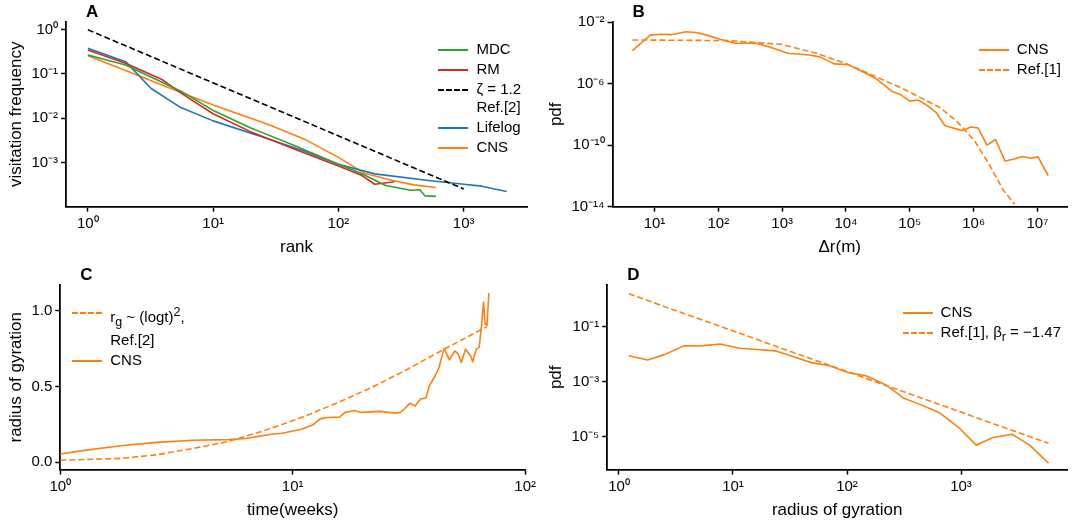 The image size is (1079, 525). What do you see at coordinates (974, 222) in the screenshot?
I see `x-tick-label: 10⁶` at bounding box center [974, 222].